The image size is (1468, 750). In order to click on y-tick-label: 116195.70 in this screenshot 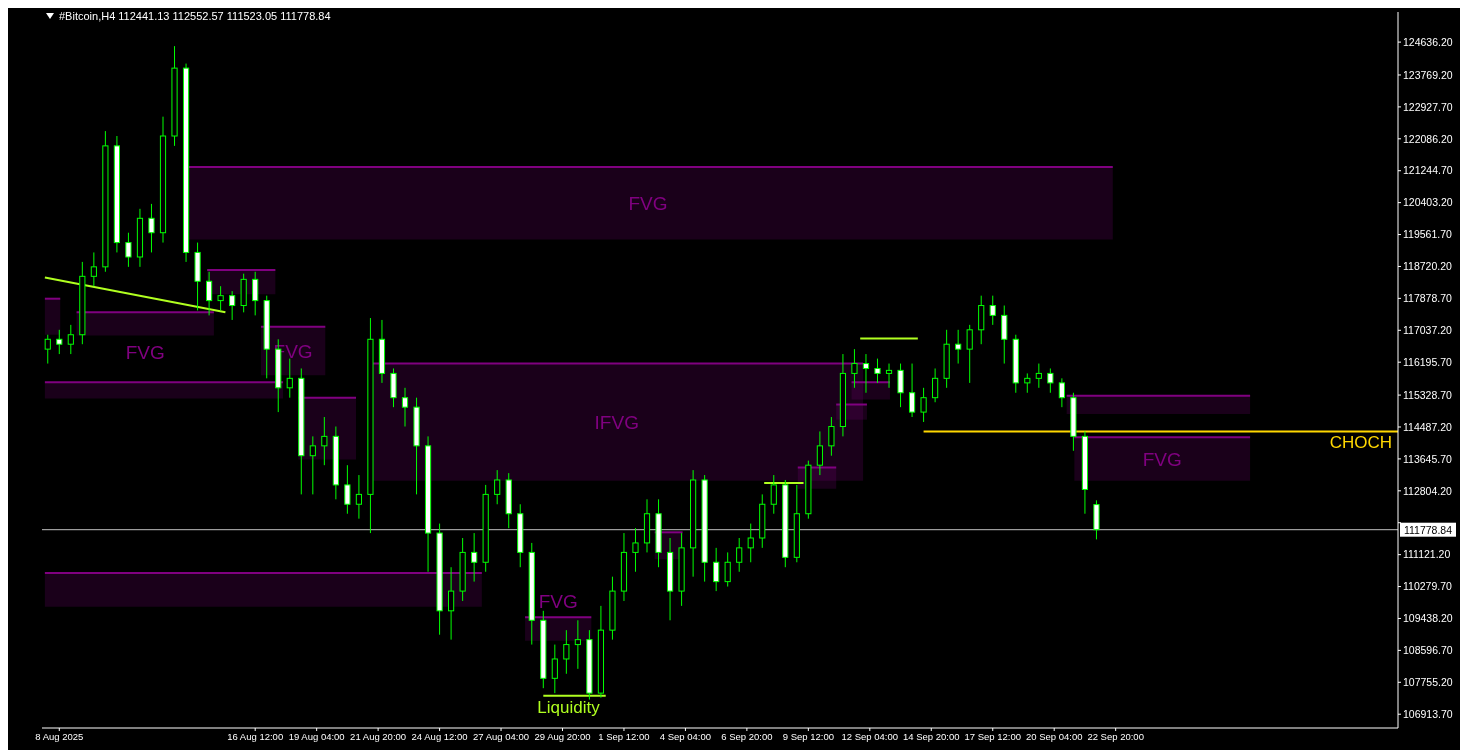, I will do `click(1428, 361)`.